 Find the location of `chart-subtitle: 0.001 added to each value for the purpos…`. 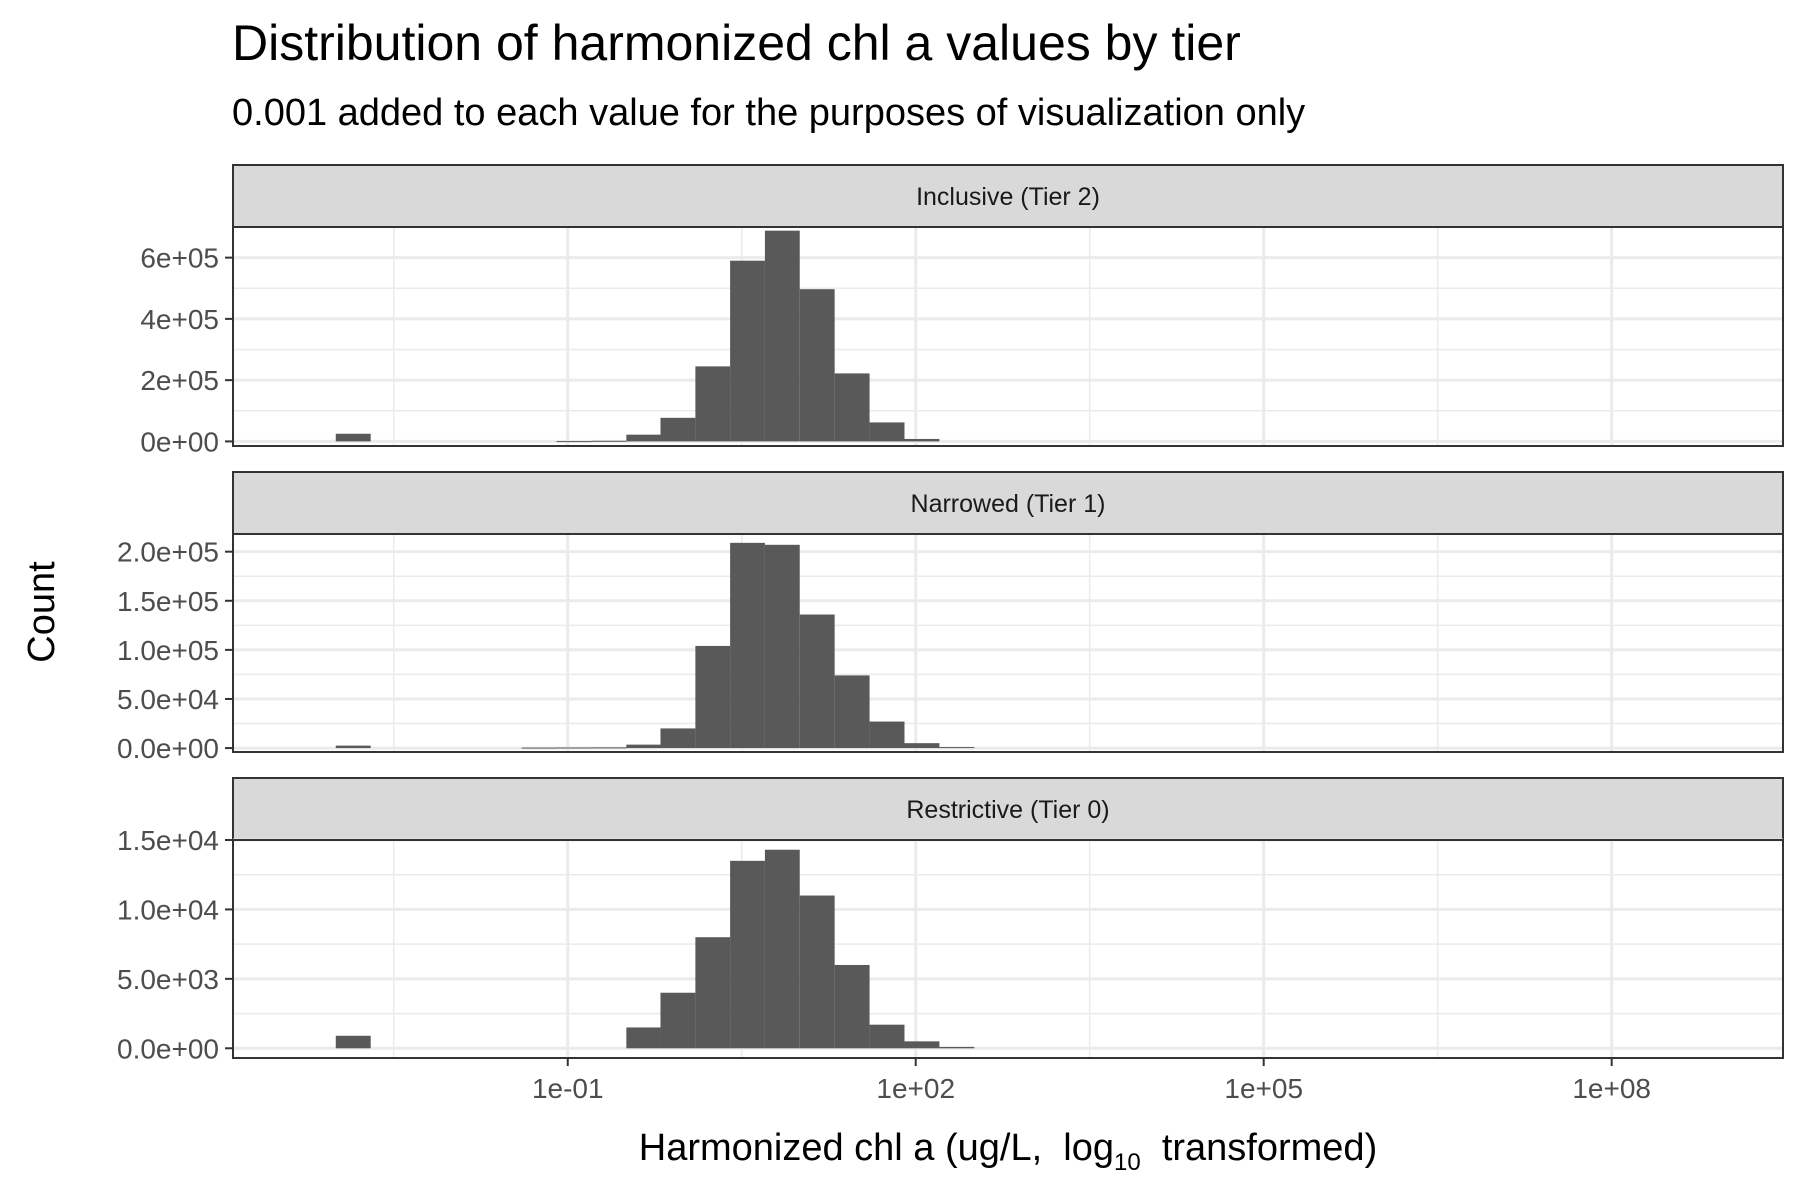

chart-subtitle: 0.001 added to each value for the purpos… is located at coordinates (769, 113).